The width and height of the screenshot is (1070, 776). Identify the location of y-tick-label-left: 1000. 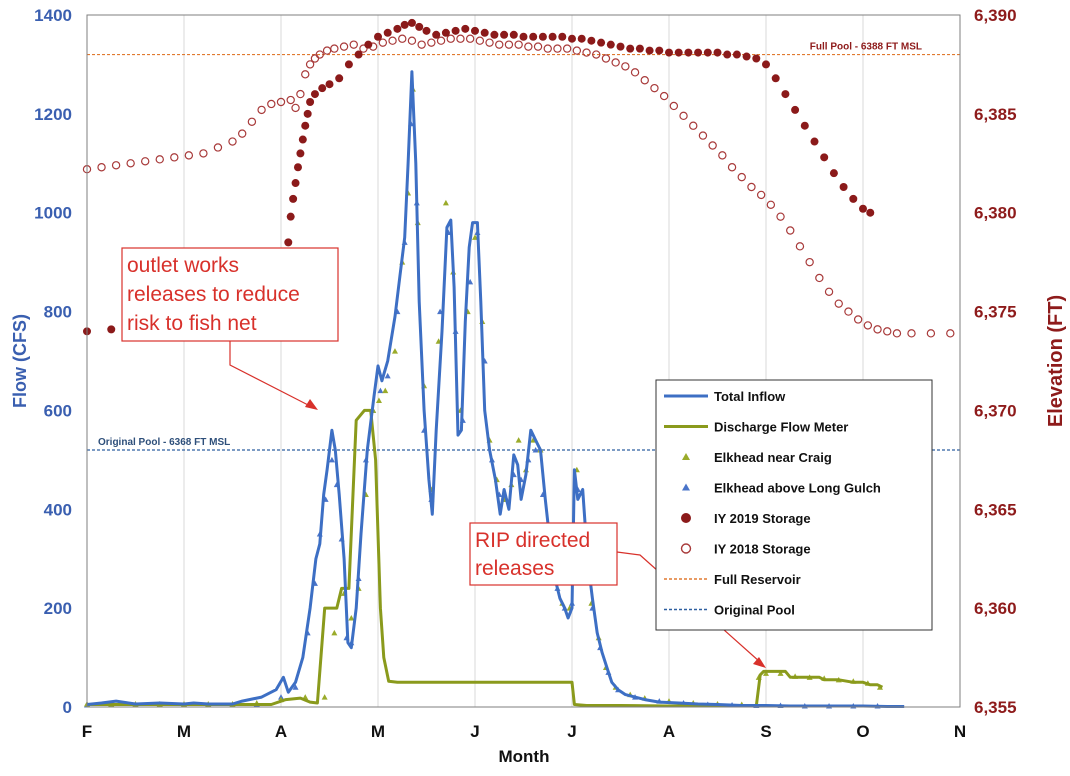
(53, 213).